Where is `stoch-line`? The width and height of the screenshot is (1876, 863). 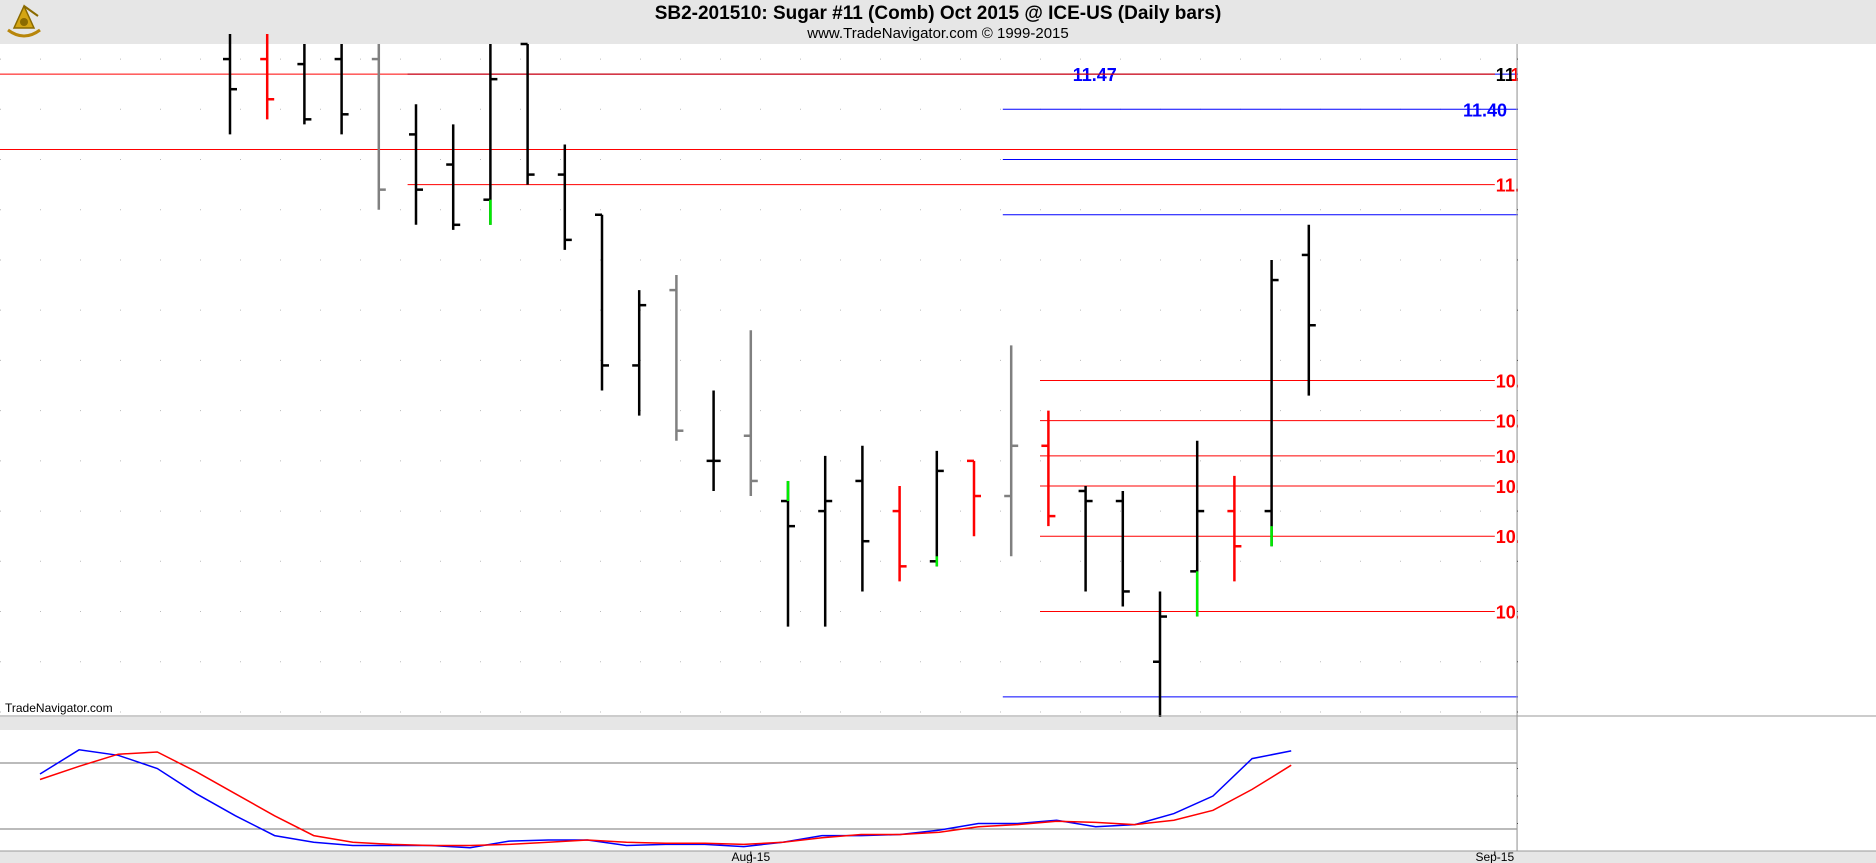
stoch-line is located at coordinates (665, 799).